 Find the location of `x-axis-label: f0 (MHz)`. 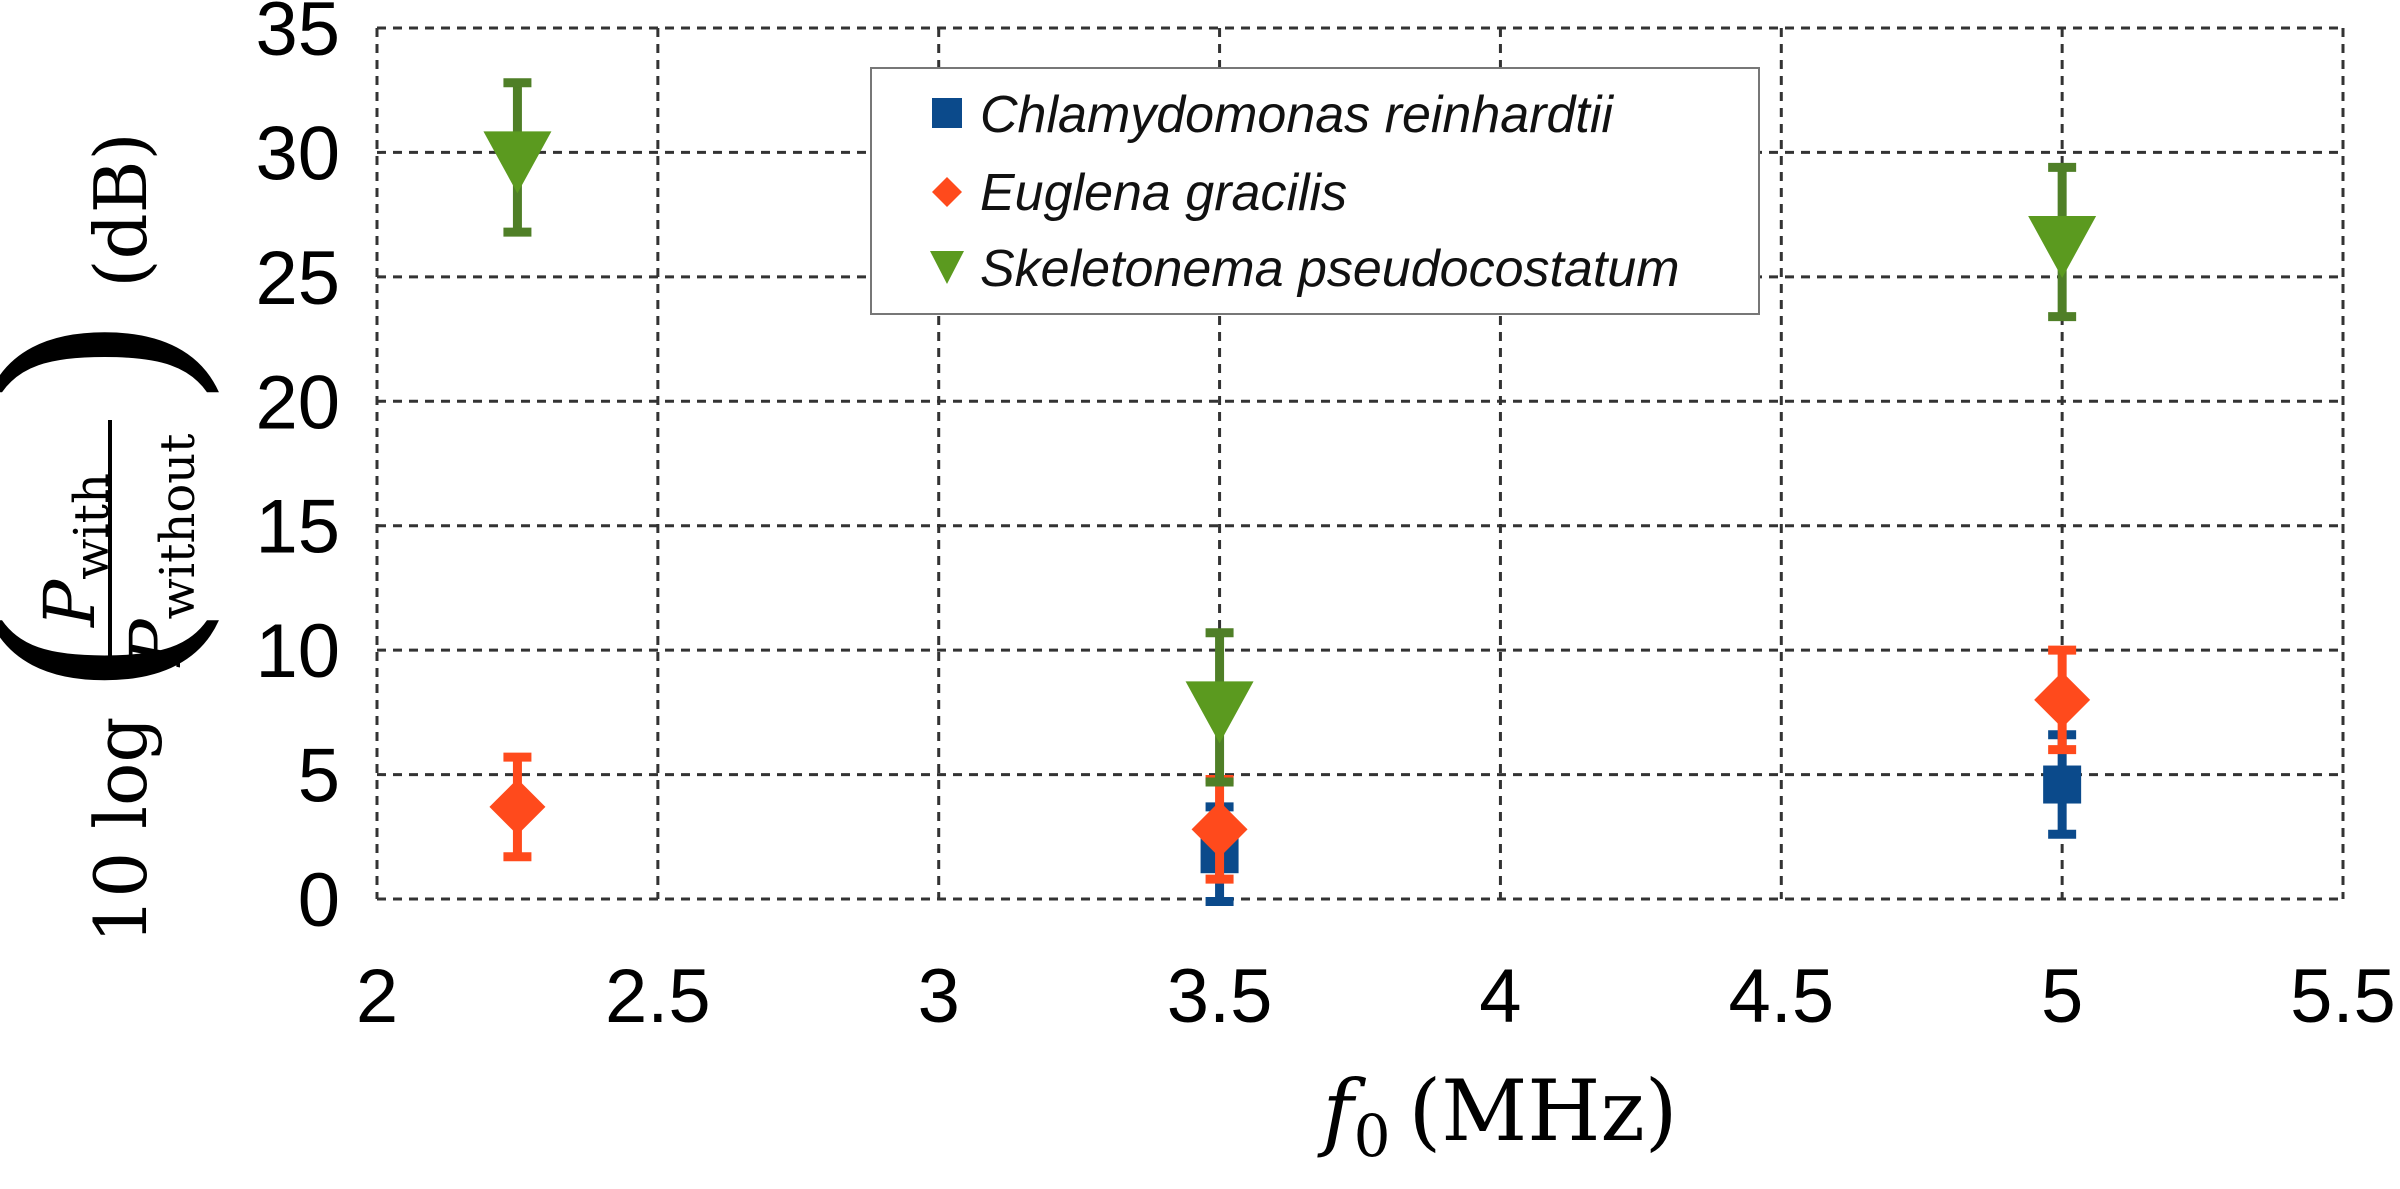

x-axis-label: f0 (MHz) is located at coordinates (1496, 1116).